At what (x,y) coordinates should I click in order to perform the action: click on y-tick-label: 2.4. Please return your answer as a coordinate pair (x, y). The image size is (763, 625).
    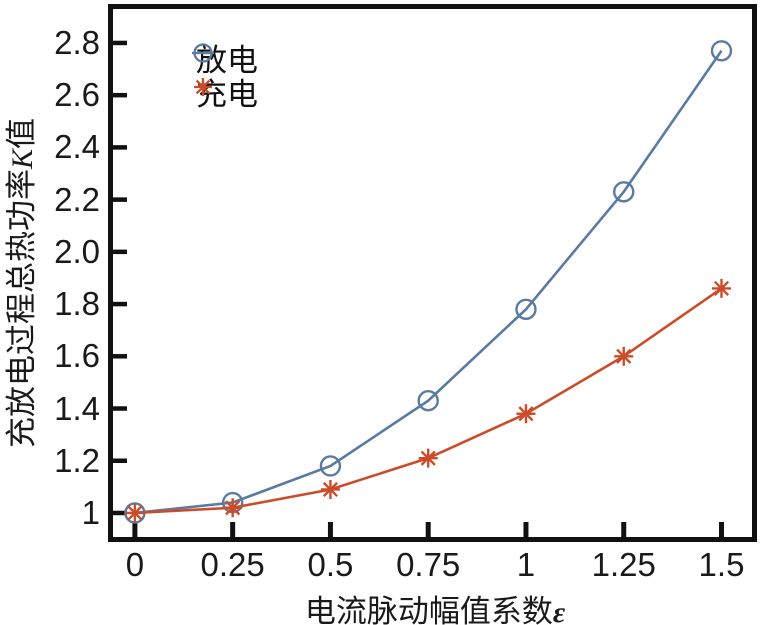
    Looking at the image, I should click on (77, 147).